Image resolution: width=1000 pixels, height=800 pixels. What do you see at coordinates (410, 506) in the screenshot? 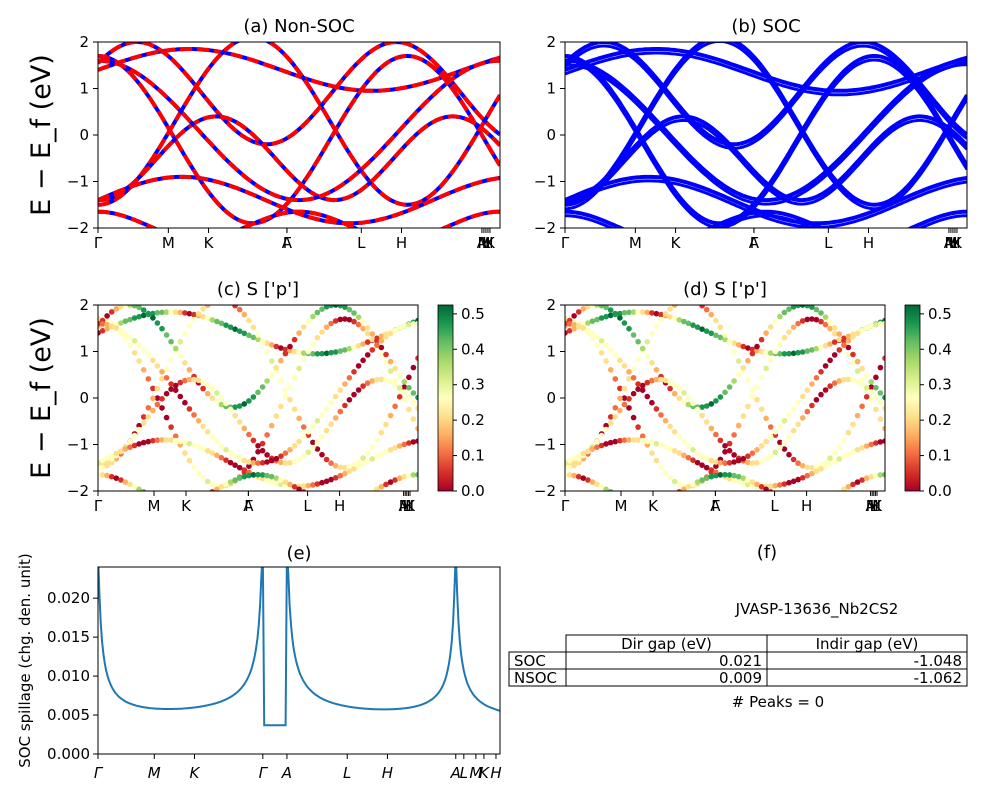
I see `panel-c-xtick-label: K` at bounding box center [410, 506].